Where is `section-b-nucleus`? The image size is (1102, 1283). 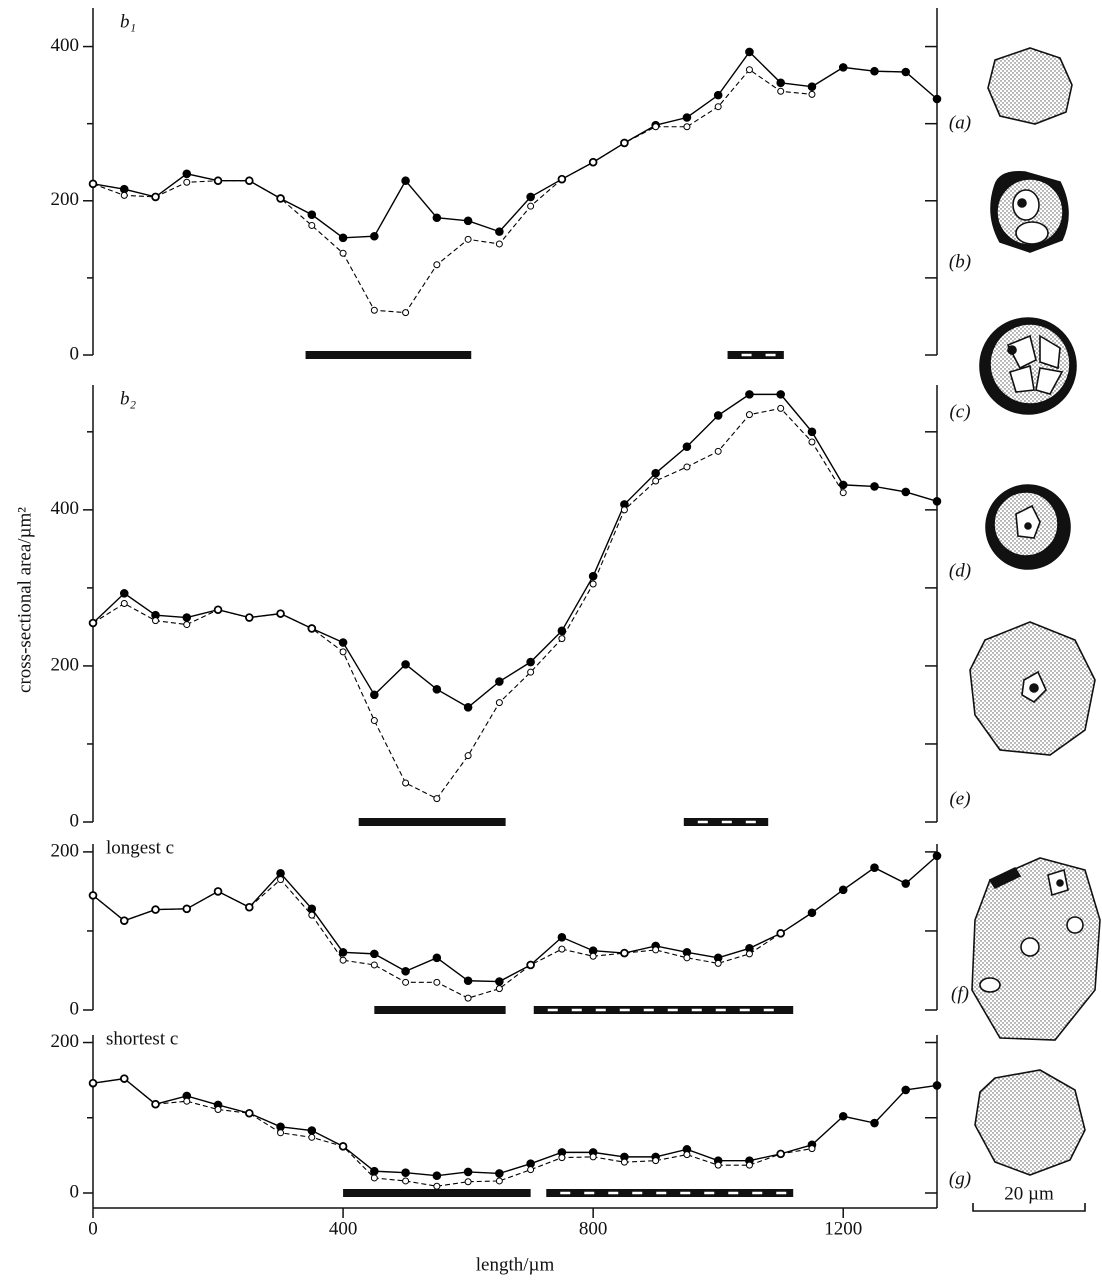
section-b-nucleus is located at coordinates (1022, 203).